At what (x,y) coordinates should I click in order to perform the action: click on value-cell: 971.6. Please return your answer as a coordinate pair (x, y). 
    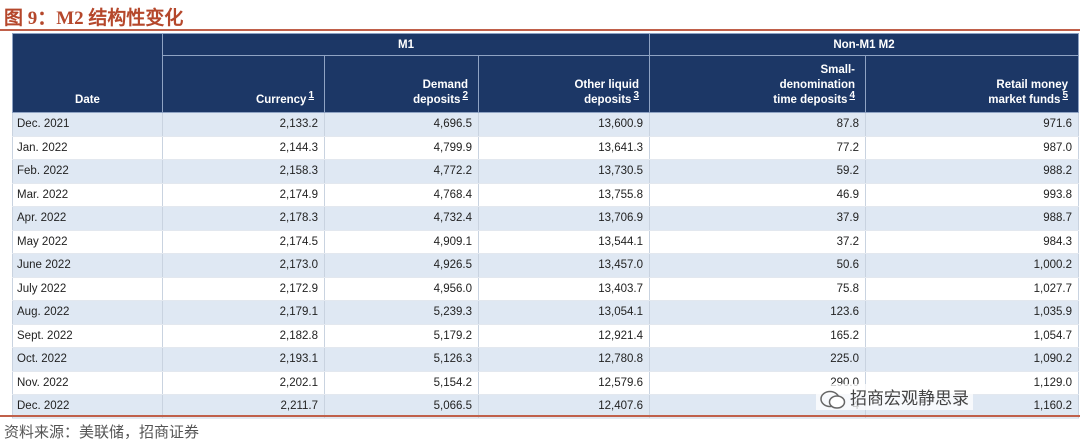
    Looking at the image, I should click on (972, 124).